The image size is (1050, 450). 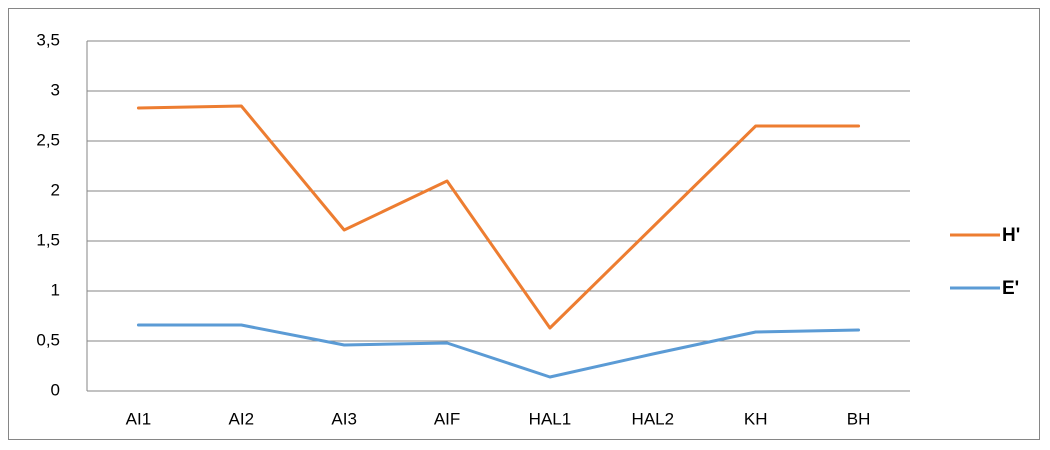 What do you see at coordinates (55, 89) in the screenshot?
I see `y-tick-label: 3` at bounding box center [55, 89].